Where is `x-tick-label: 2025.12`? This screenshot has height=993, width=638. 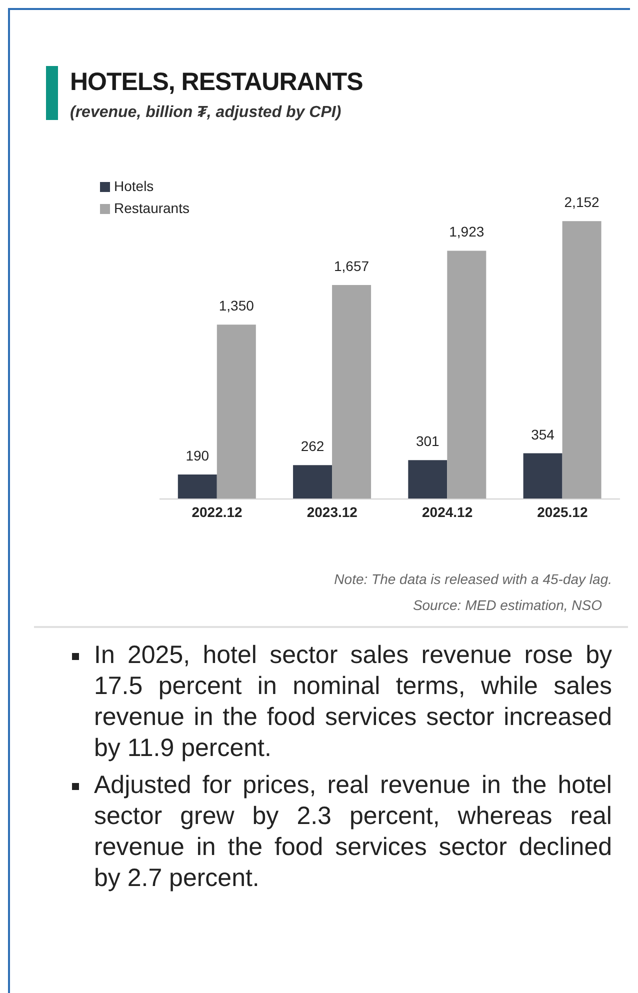 x-tick-label: 2025.12 is located at coordinates (562, 512).